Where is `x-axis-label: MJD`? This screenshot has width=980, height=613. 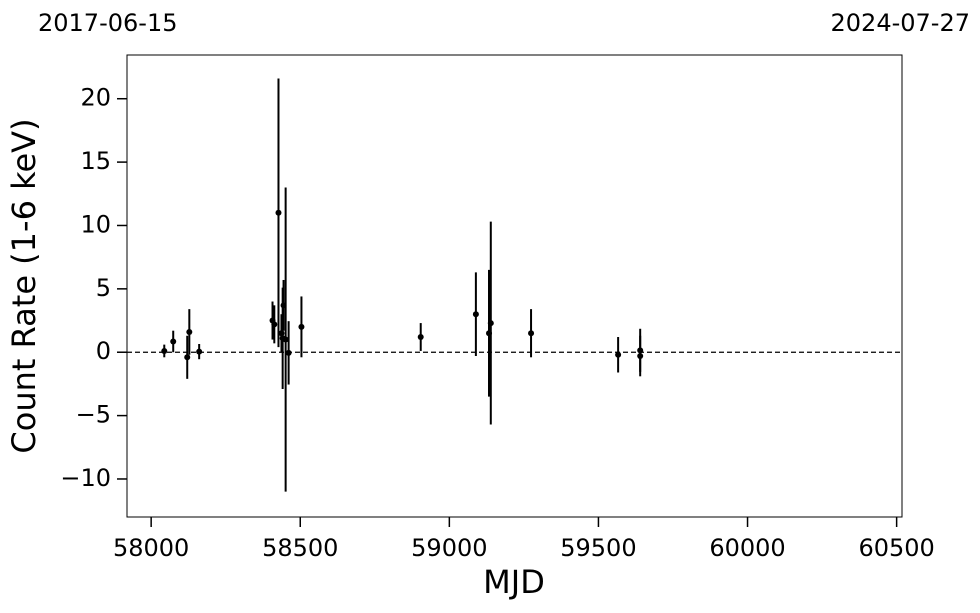
x-axis-label: MJD is located at coordinates (514, 582).